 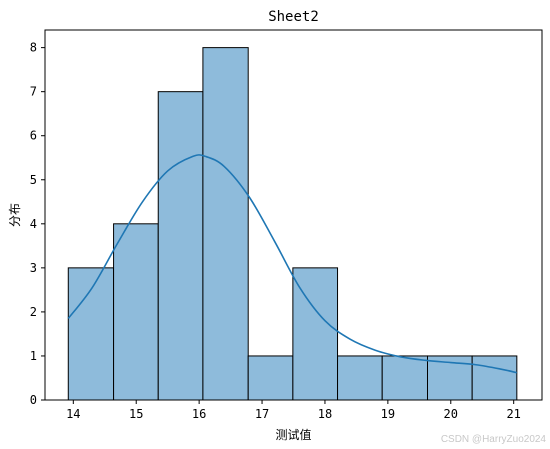 What do you see at coordinates (199, 414) in the screenshot?
I see `x-tick-label: 16` at bounding box center [199, 414].